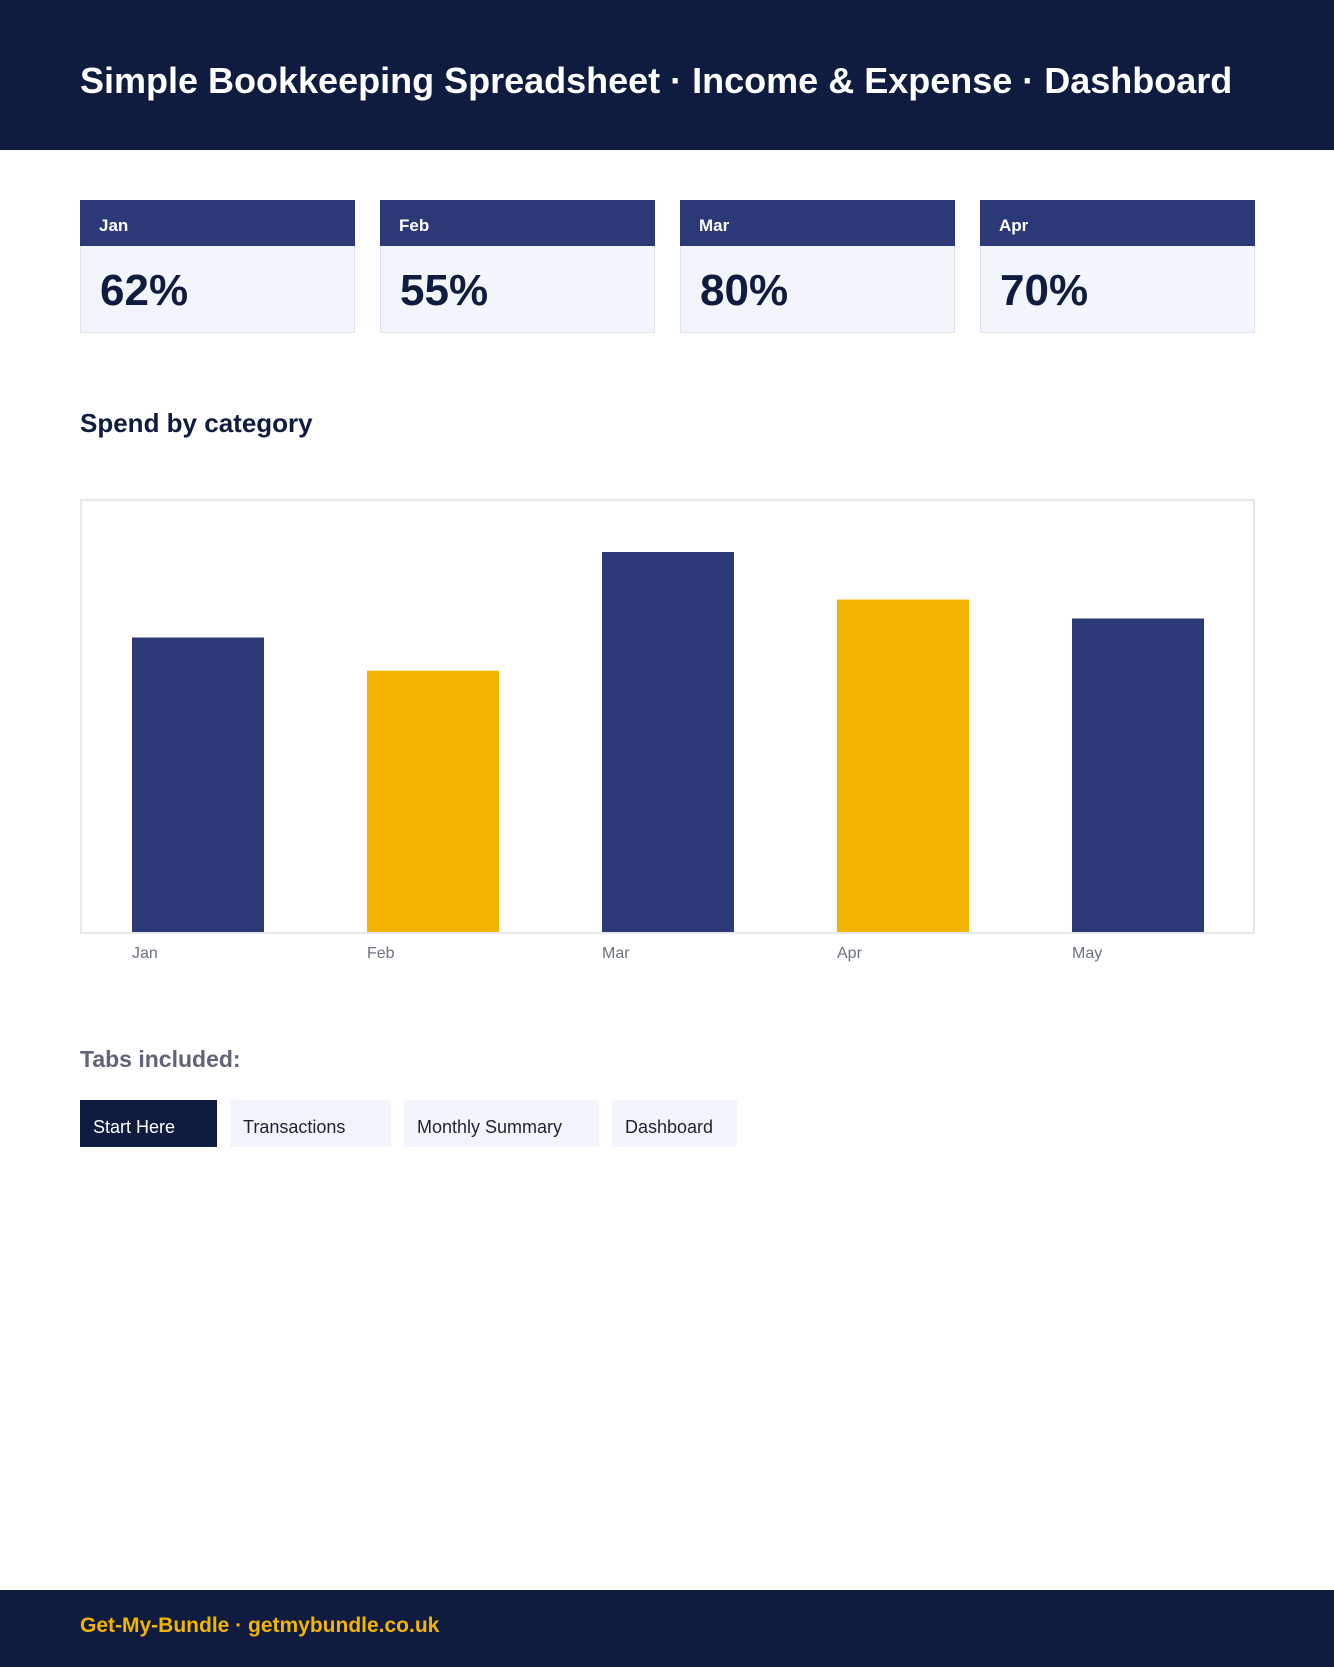  I want to click on card-value: 62%, so click(144, 290).